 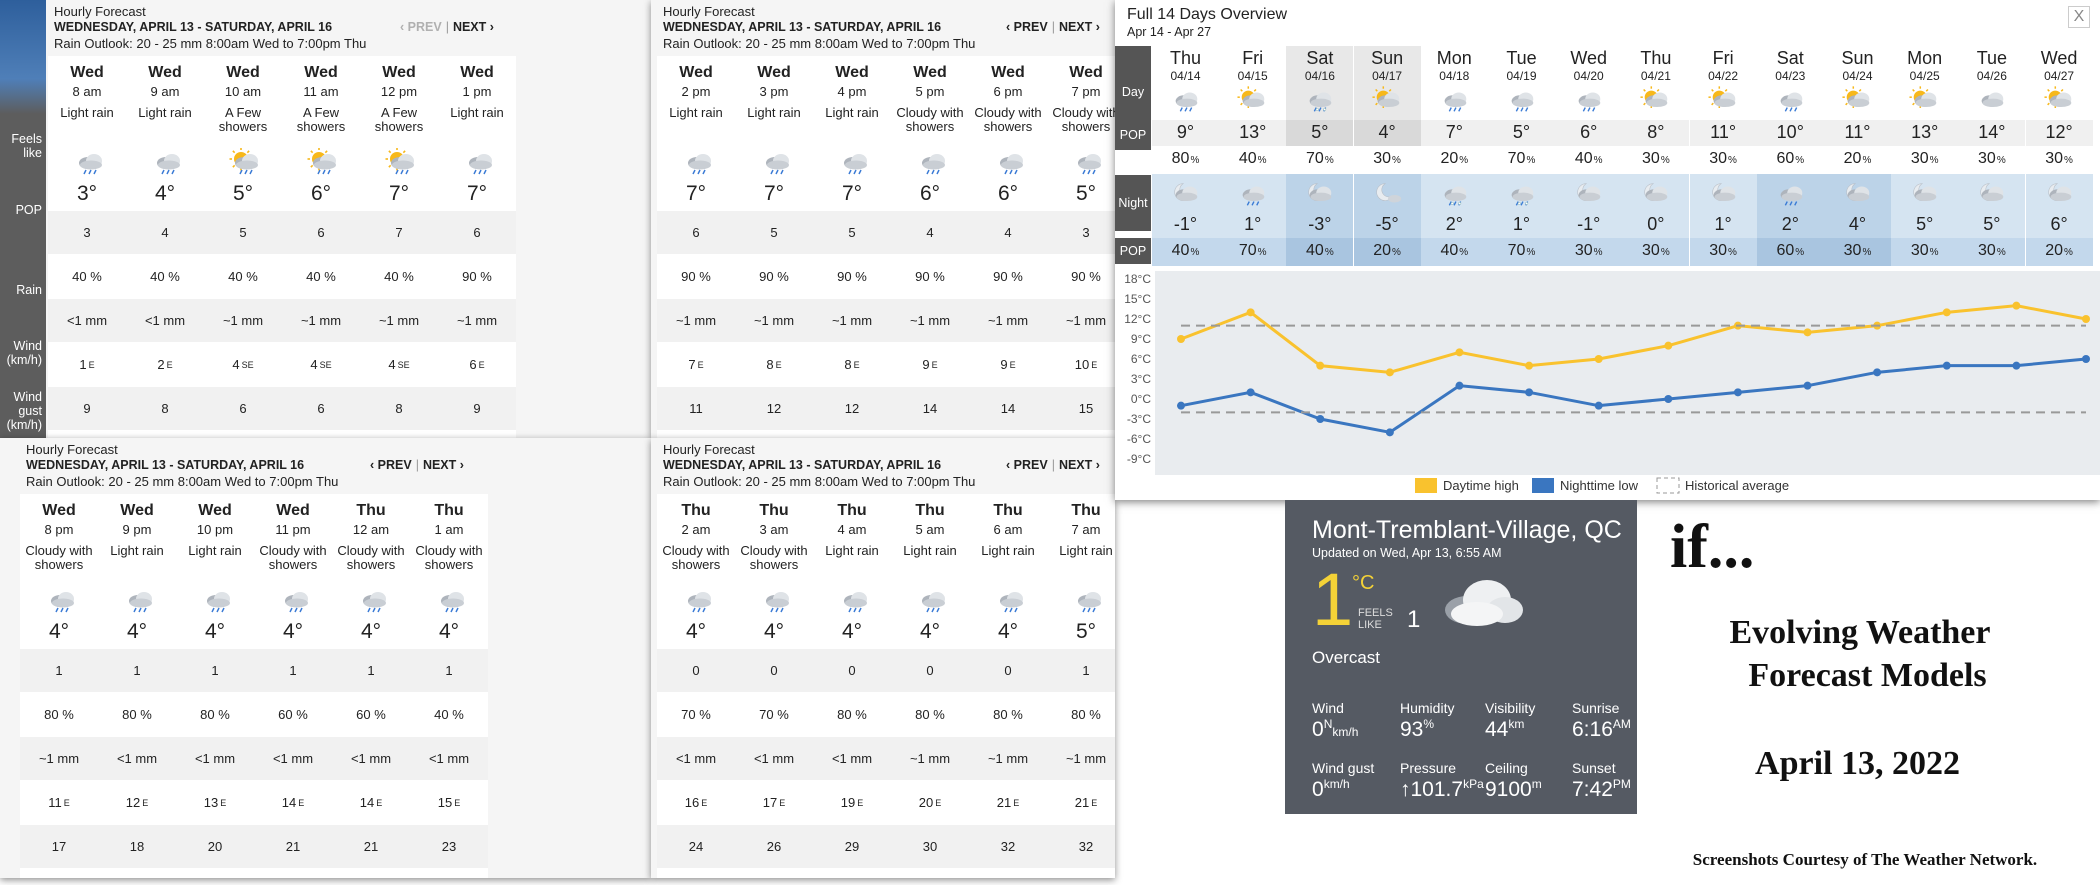 I want to click on wind-speed: 4, so click(x=314, y=364).